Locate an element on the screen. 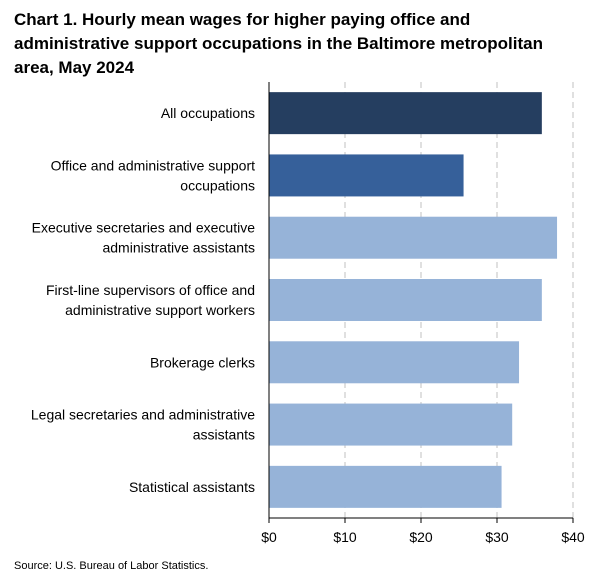 Image resolution: width=601 pixels, height=577 pixels. x-tick-label-4: $40 is located at coordinates (573, 537).